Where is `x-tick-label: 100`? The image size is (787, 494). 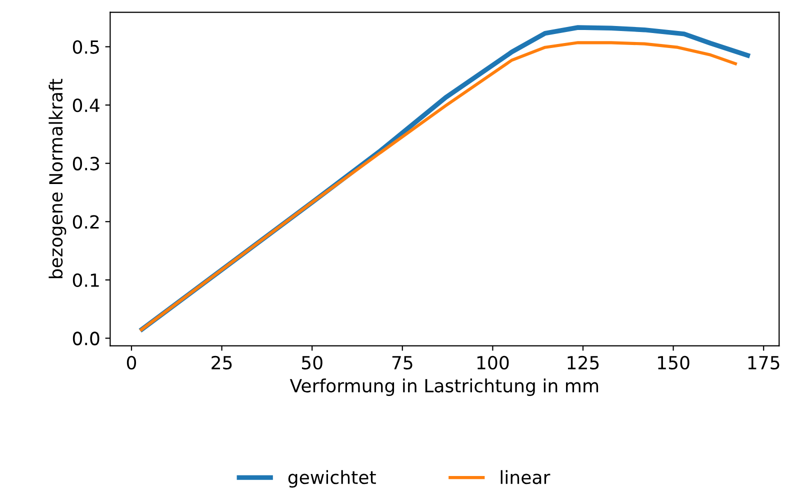
x-tick-label: 100 is located at coordinates (493, 363).